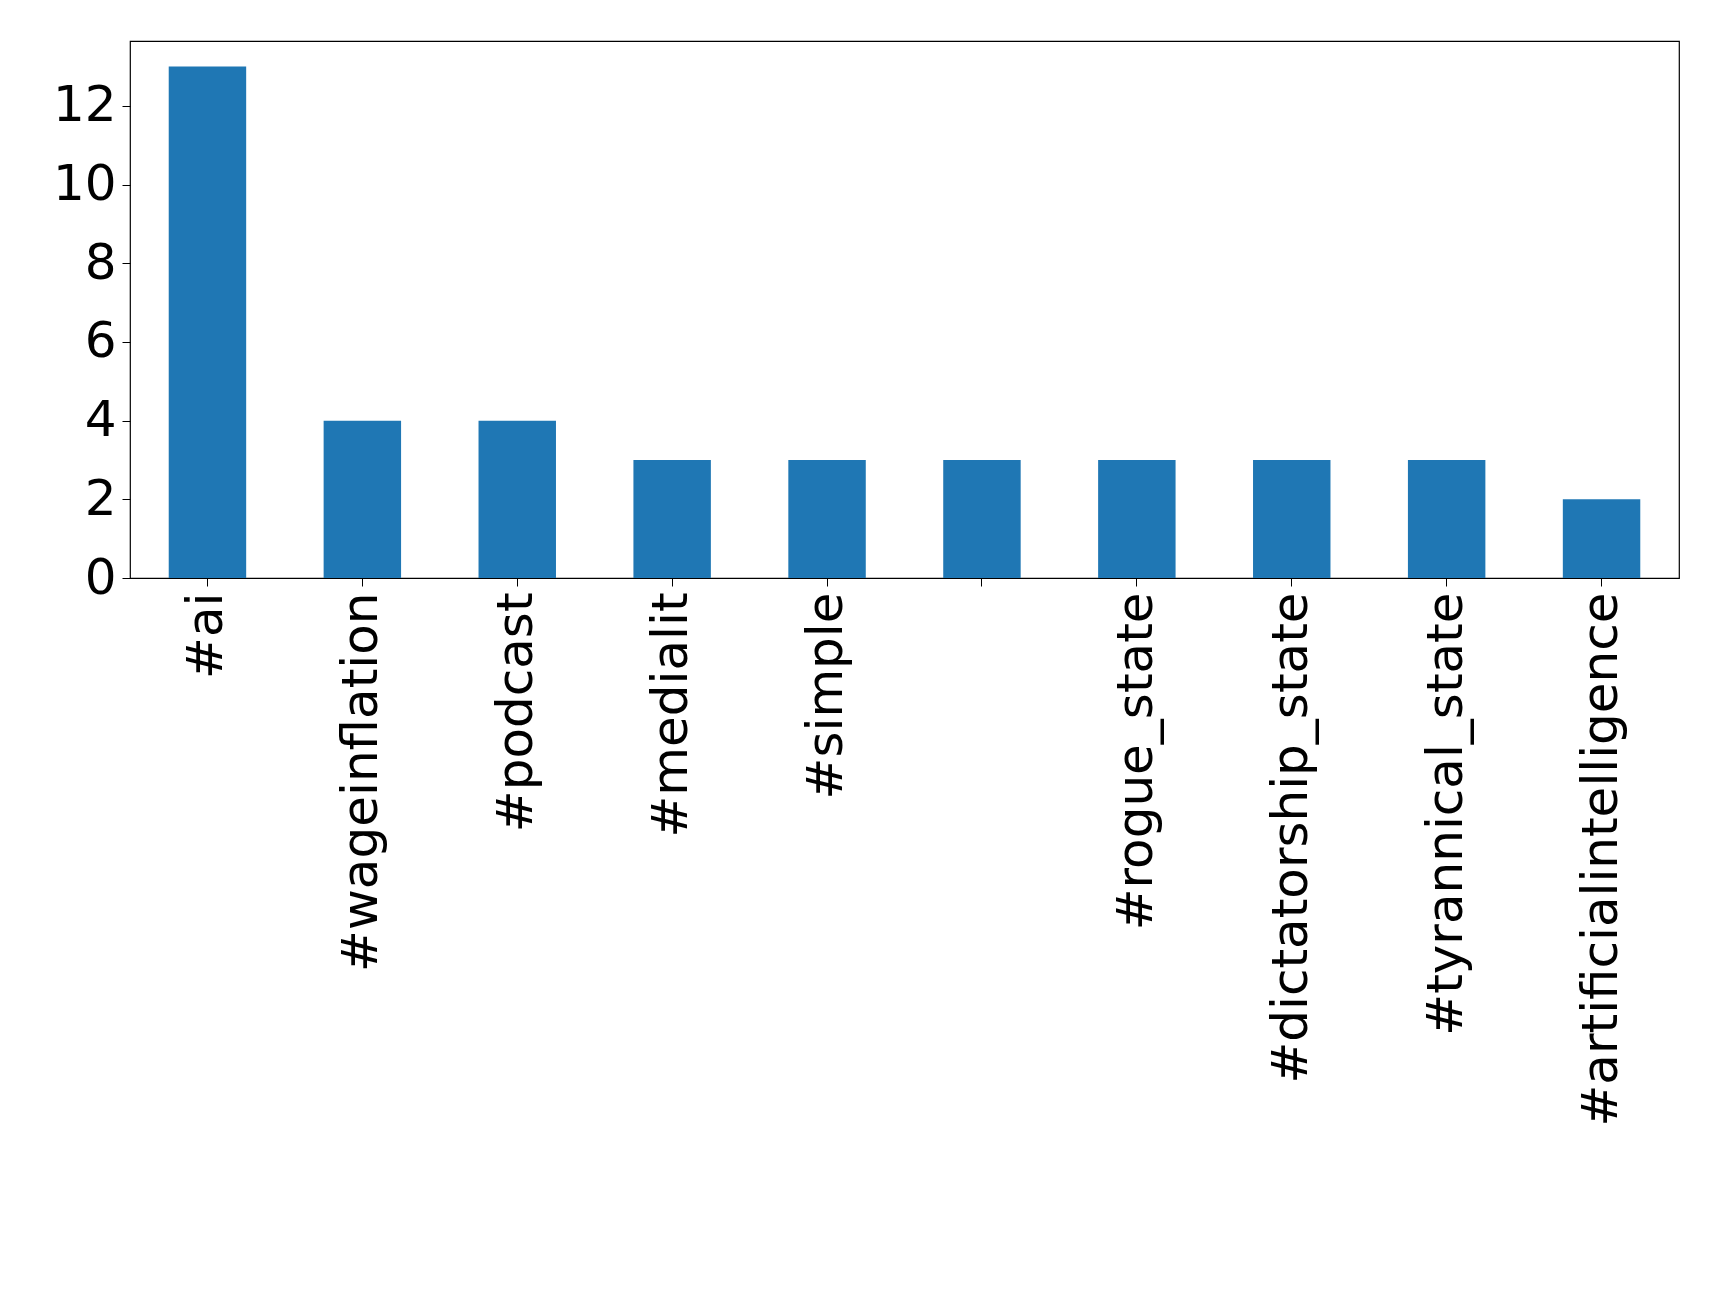  I want to click on x-tick-label: #tyrannical_state, so click(1444, 814).